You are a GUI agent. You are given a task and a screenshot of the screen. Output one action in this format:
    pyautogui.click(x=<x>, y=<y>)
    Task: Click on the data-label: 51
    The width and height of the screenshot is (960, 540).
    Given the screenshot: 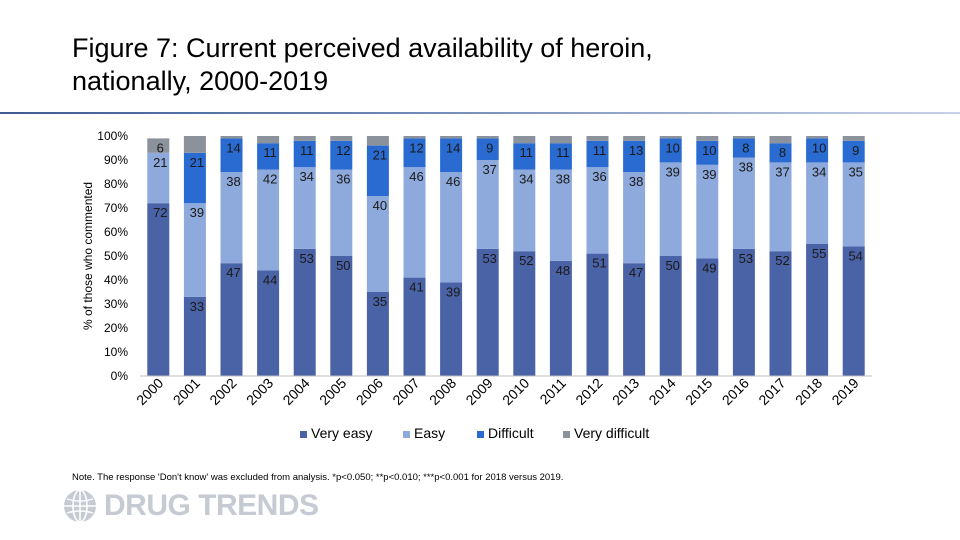 What is the action you would take?
    pyautogui.click(x=599, y=263)
    